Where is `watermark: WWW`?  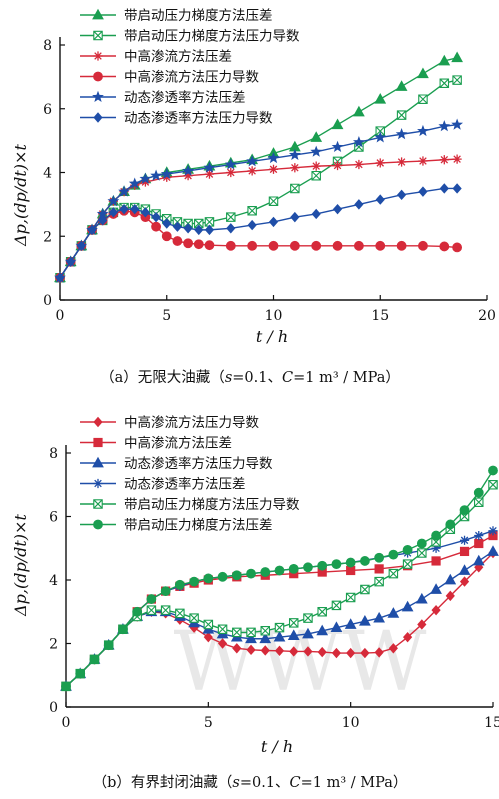
watermark: WWW is located at coordinates (301, 662).